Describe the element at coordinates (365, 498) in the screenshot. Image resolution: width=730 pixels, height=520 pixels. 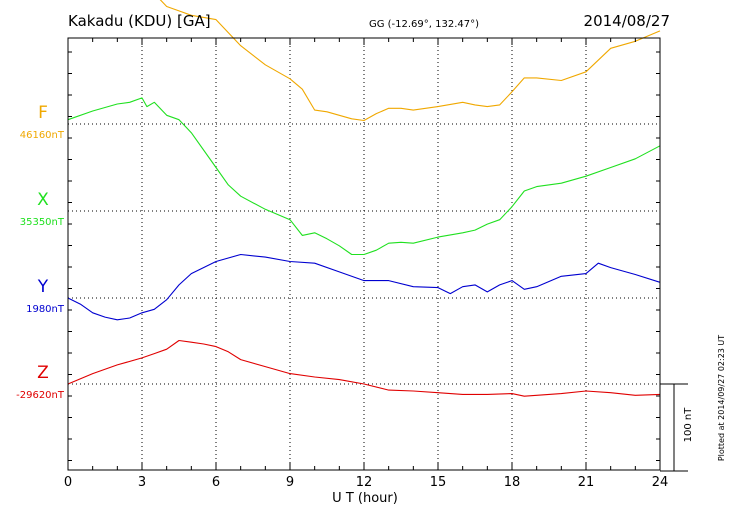
I see `x-axis-label: U T (hour)` at that location.